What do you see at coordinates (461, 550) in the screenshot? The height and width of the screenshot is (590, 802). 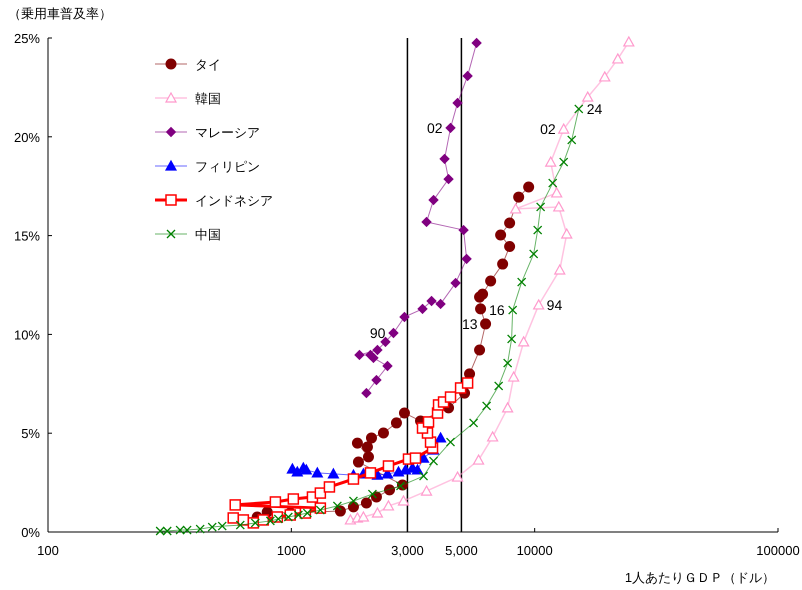 I see `ref-line-label: 5,000` at bounding box center [461, 550].